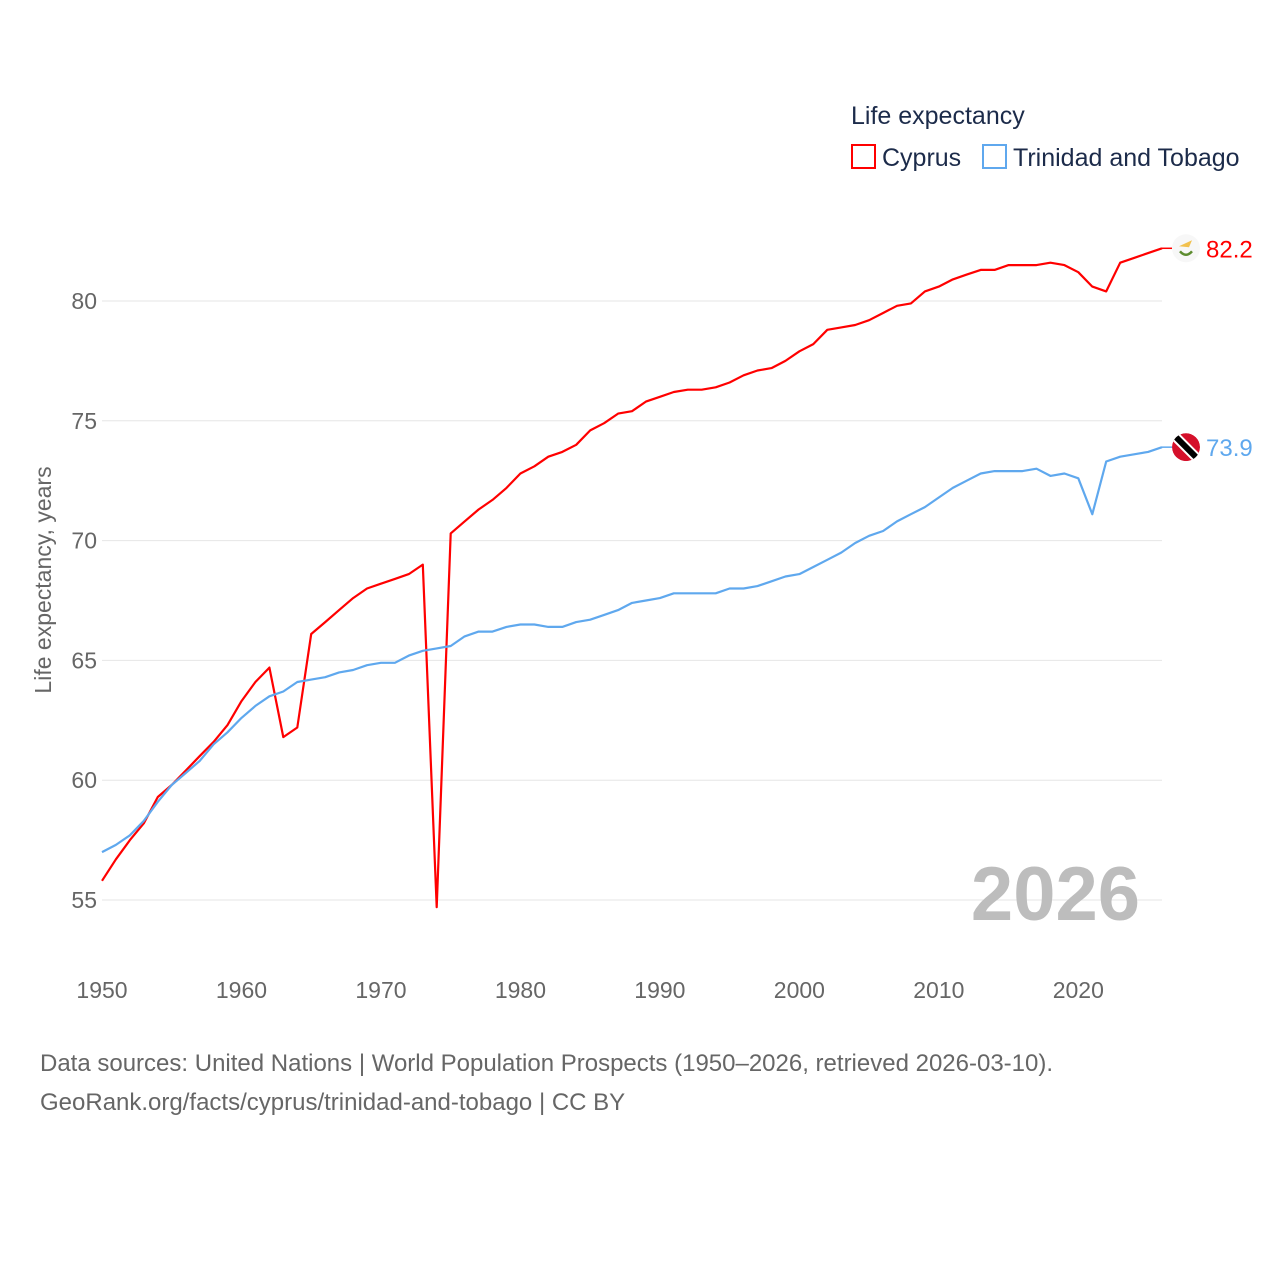 This screenshot has width=1280, height=1280. Describe the element at coordinates (380, 990) in the screenshot. I see `x-tick-label: 1970` at that location.